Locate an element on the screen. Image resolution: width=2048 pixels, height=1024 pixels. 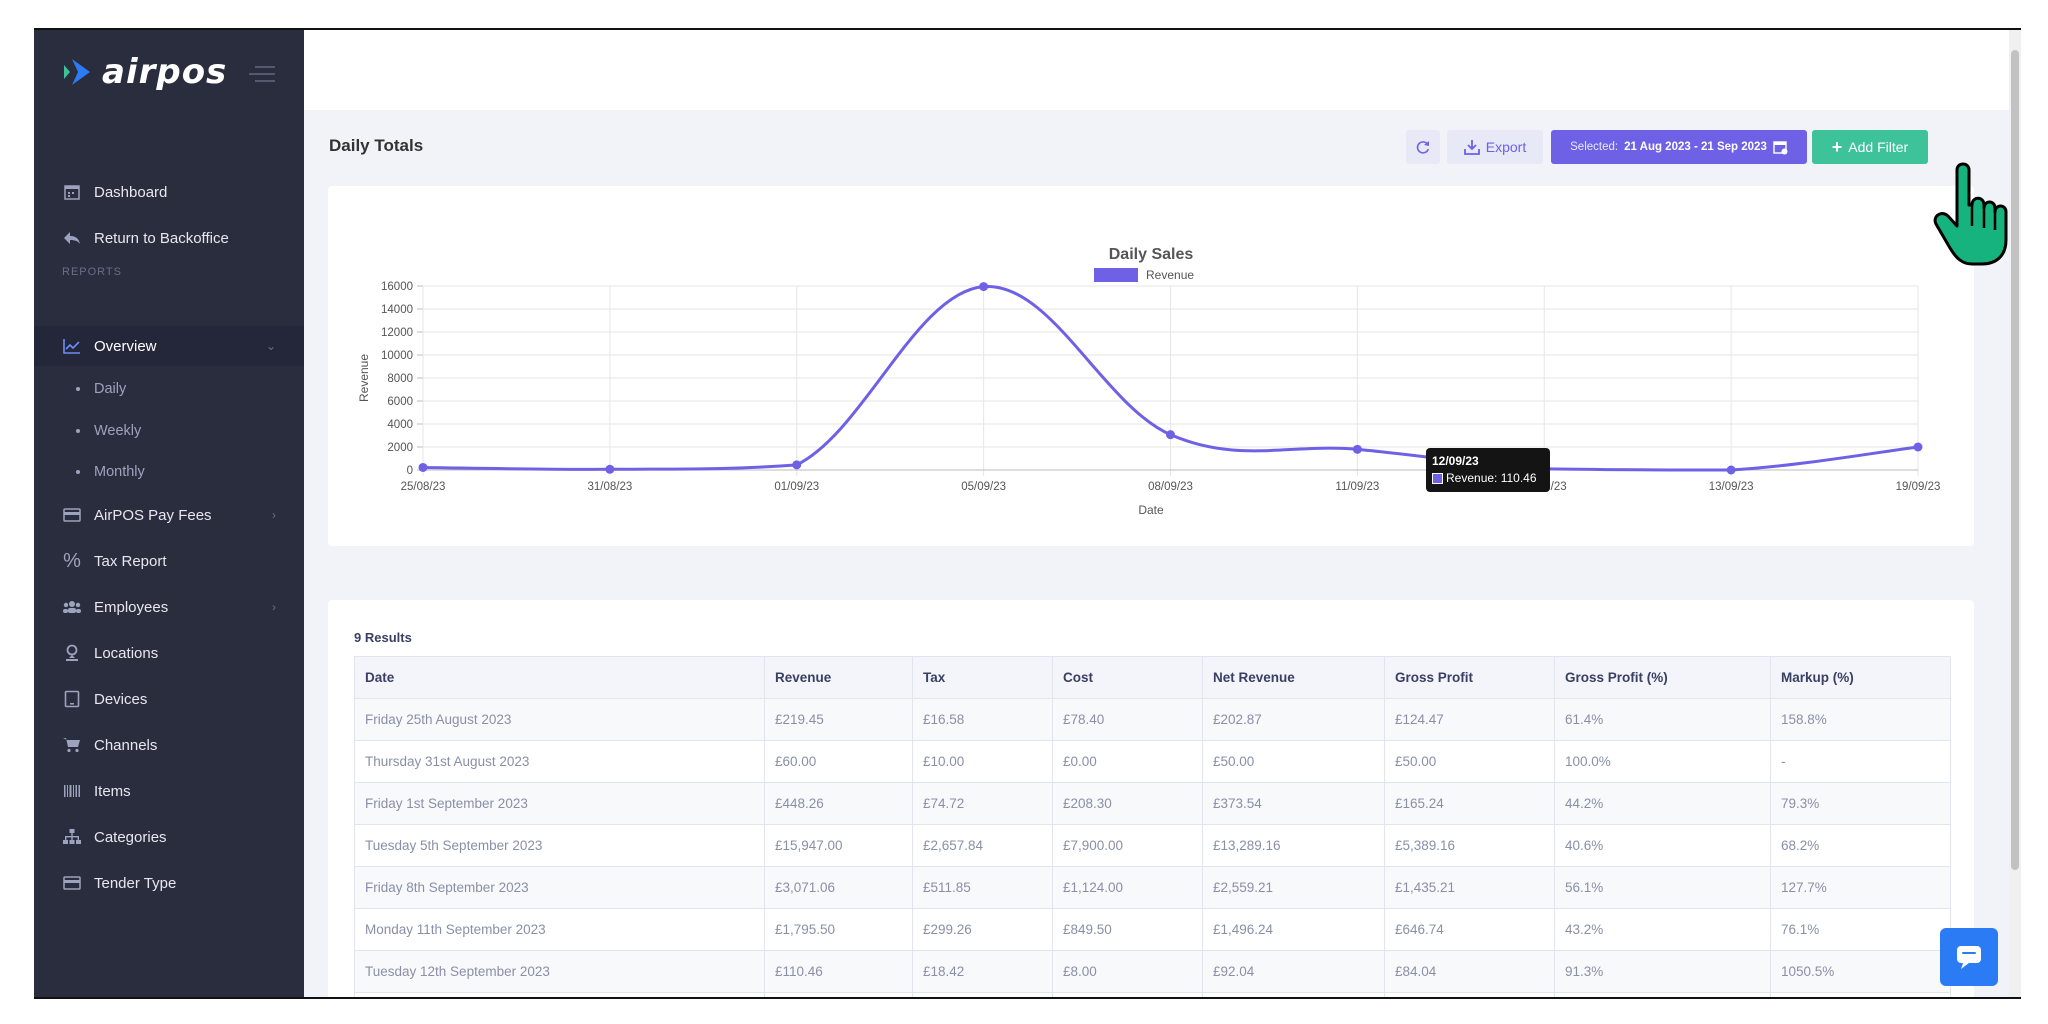
sidebar-item-channels: Channels is located at coordinates (169, 745).